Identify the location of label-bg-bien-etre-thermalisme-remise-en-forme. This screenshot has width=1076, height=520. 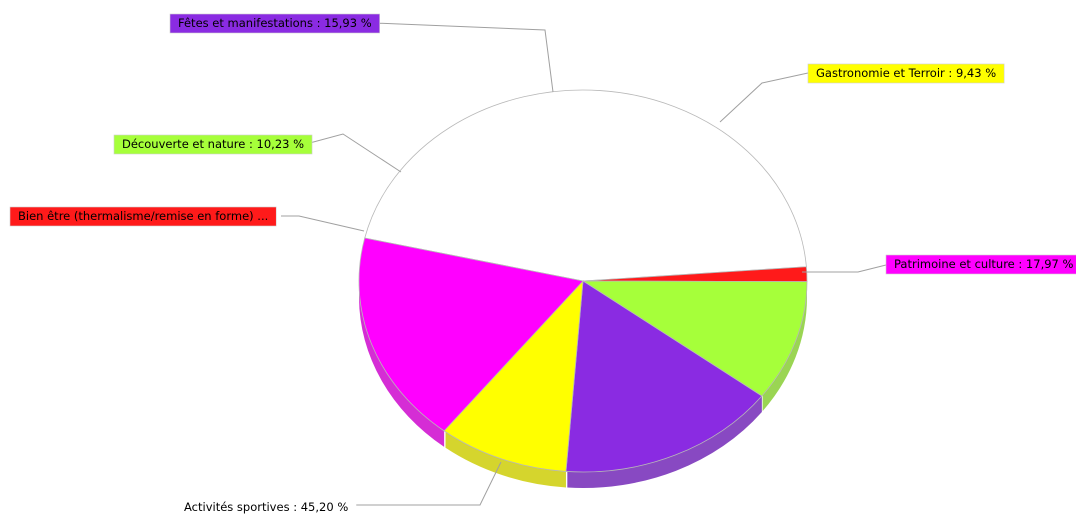
(143, 216).